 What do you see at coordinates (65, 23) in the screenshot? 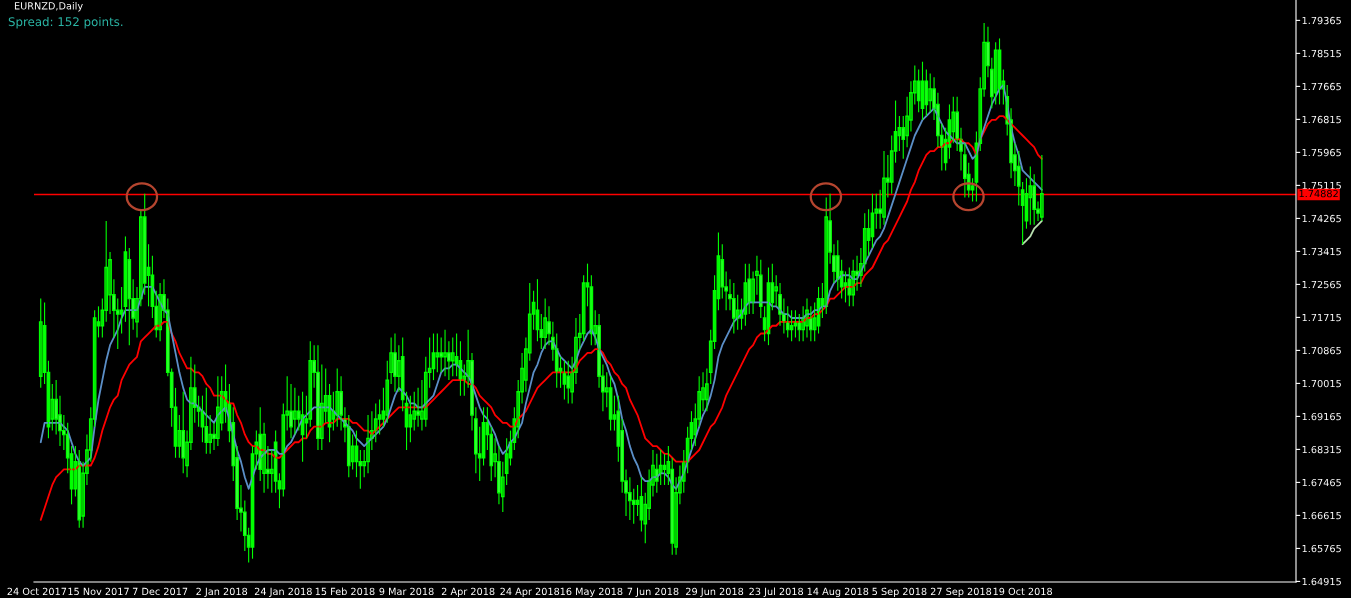
I see `annotation: Spread: 152 points.` at bounding box center [65, 23].